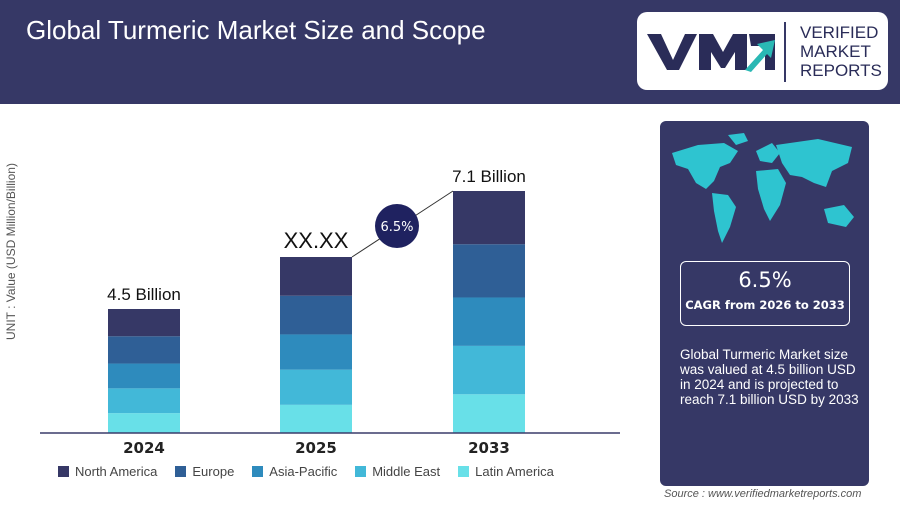 This screenshot has width=900, height=506. I want to click on page-title: Global Turmeric Market Size and Scope, so click(256, 30).